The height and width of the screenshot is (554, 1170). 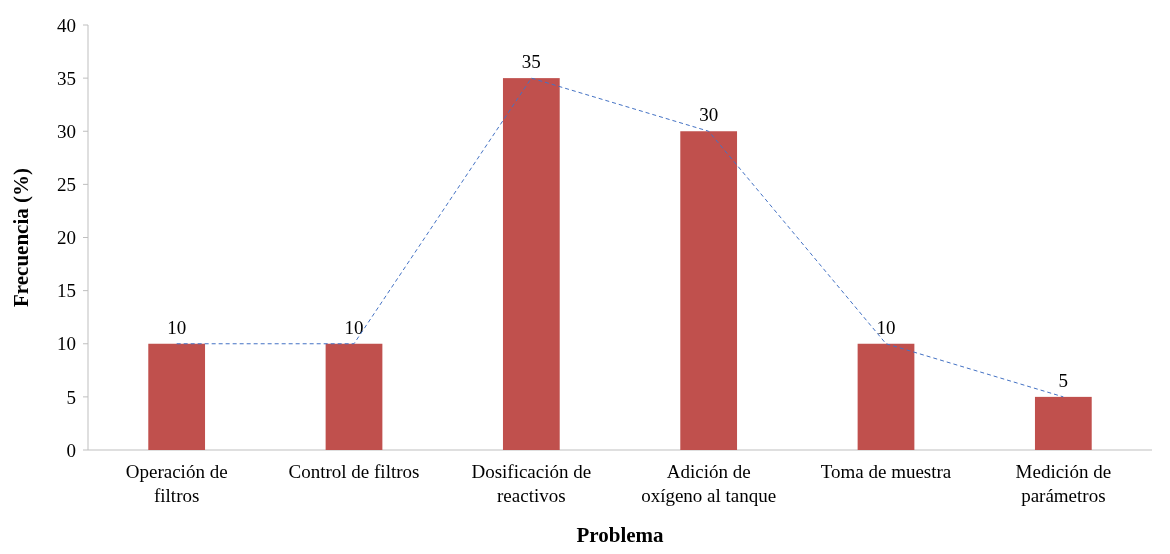 I want to click on y-tick-label: 30, so click(x=66, y=131).